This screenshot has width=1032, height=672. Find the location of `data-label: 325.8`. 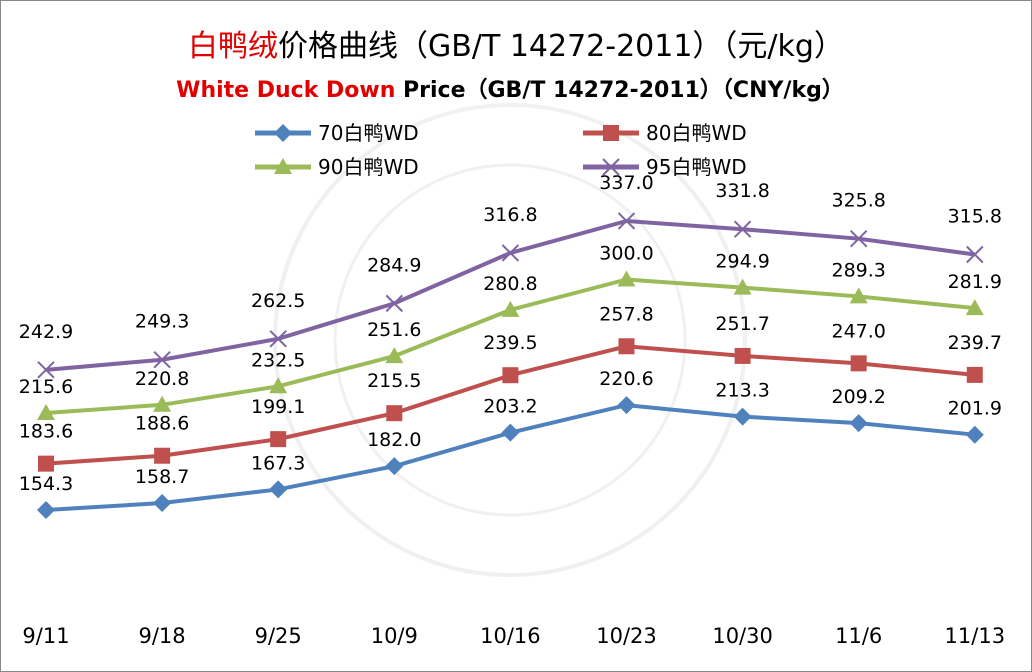

data-label: 325.8 is located at coordinates (858, 201).